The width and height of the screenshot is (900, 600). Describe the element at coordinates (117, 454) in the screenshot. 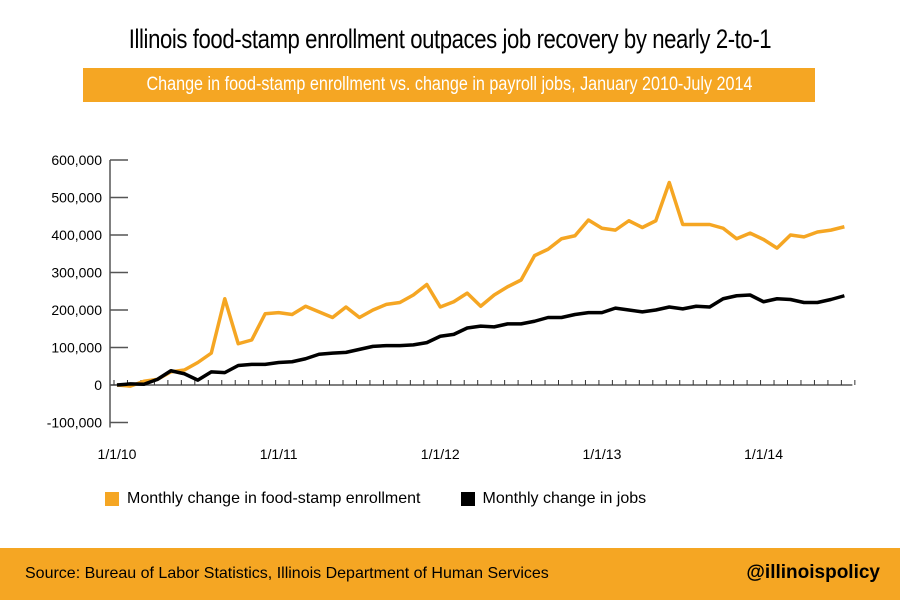

I see `x-tick-label: 1/1/10` at that location.